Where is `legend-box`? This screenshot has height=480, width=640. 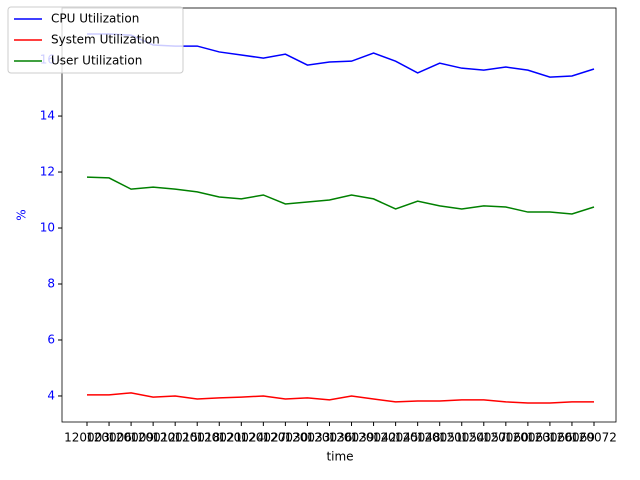
legend-box is located at coordinates (95, 40).